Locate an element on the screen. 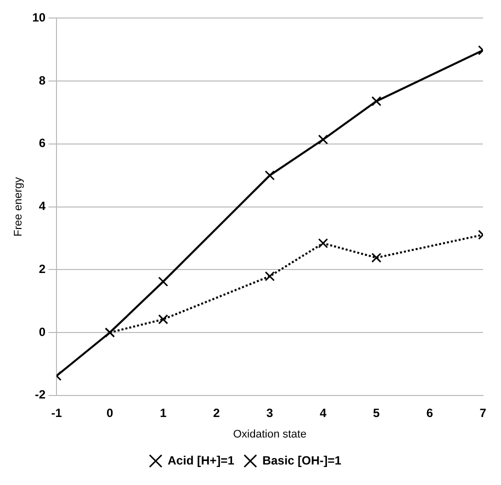 The height and width of the screenshot is (485, 501). y-tick-label: 10 is located at coordinates (39, 17).